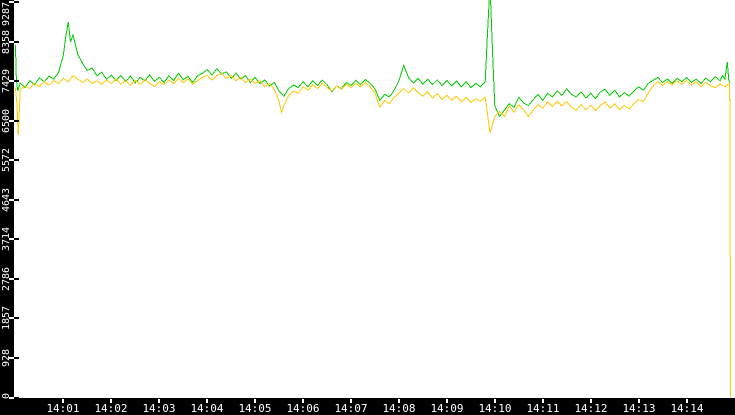  What do you see at coordinates (6, 396) in the screenshot?
I see `y-axis-label: 0` at bounding box center [6, 396].